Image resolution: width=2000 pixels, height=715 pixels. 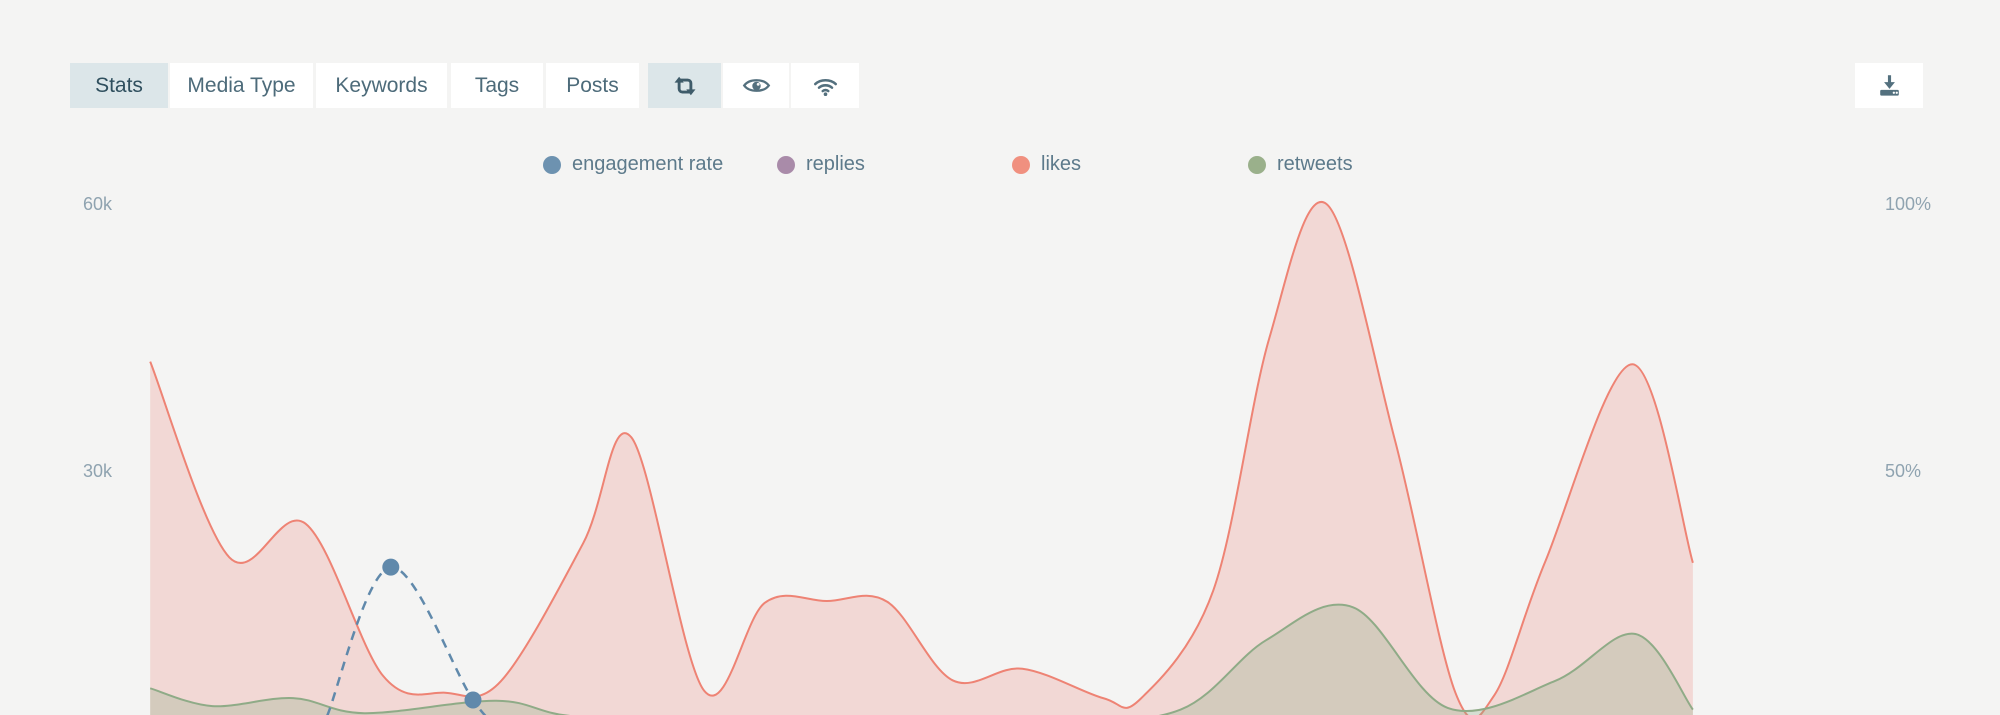 I want to click on icon-button-group, so click(x=753, y=85).